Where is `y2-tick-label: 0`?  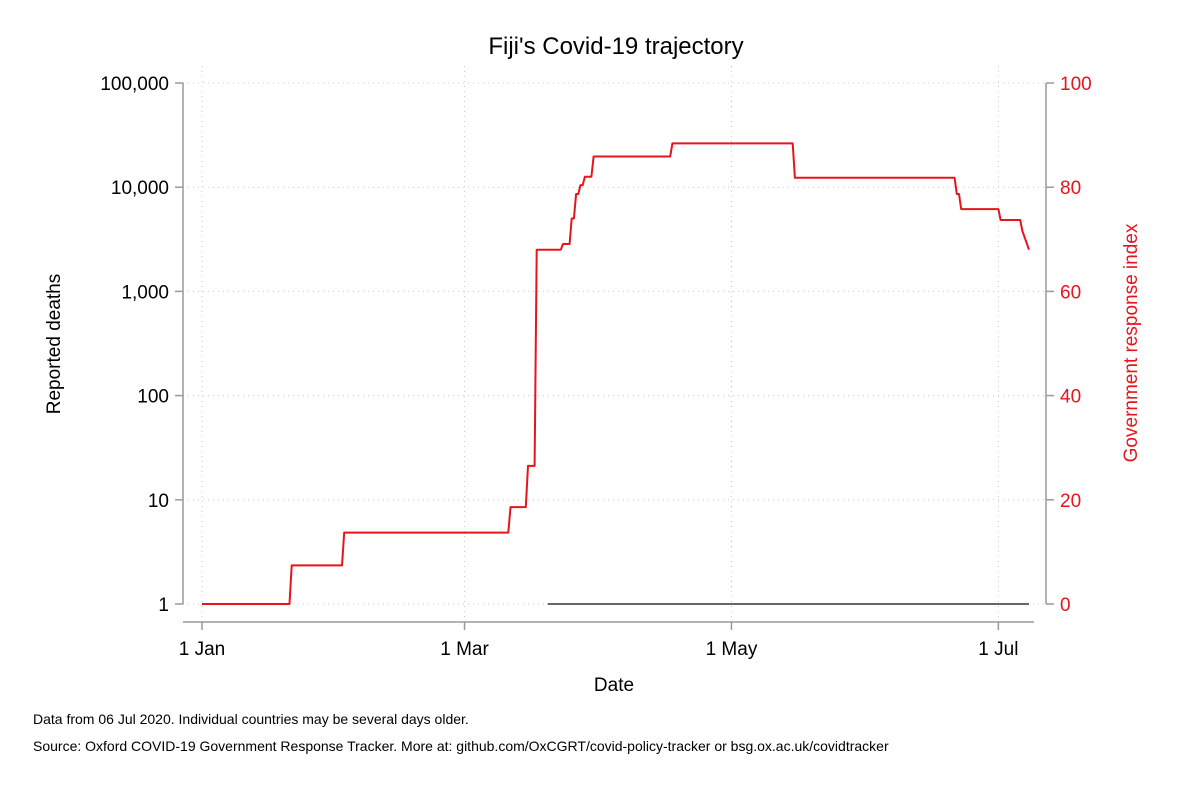
y2-tick-label: 0 is located at coordinates (1065, 605).